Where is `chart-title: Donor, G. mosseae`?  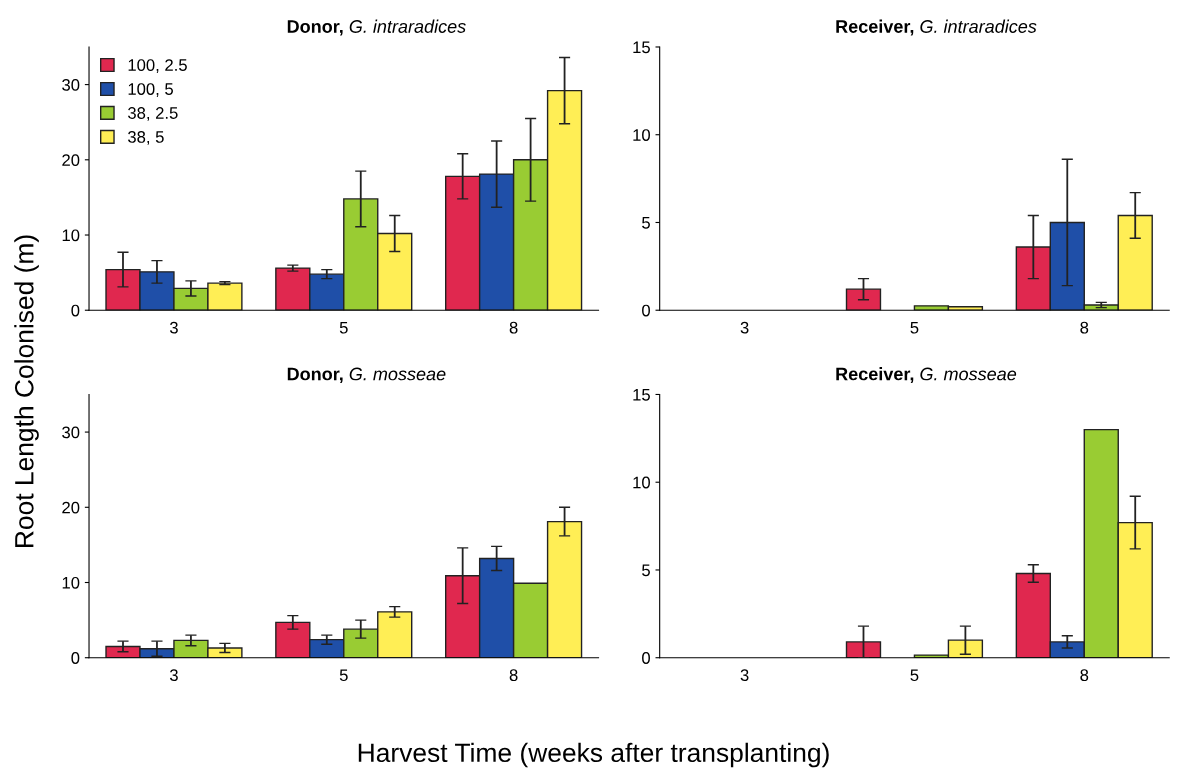
chart-title: Donor, G. mosseae is located at coordinates (366, 375).